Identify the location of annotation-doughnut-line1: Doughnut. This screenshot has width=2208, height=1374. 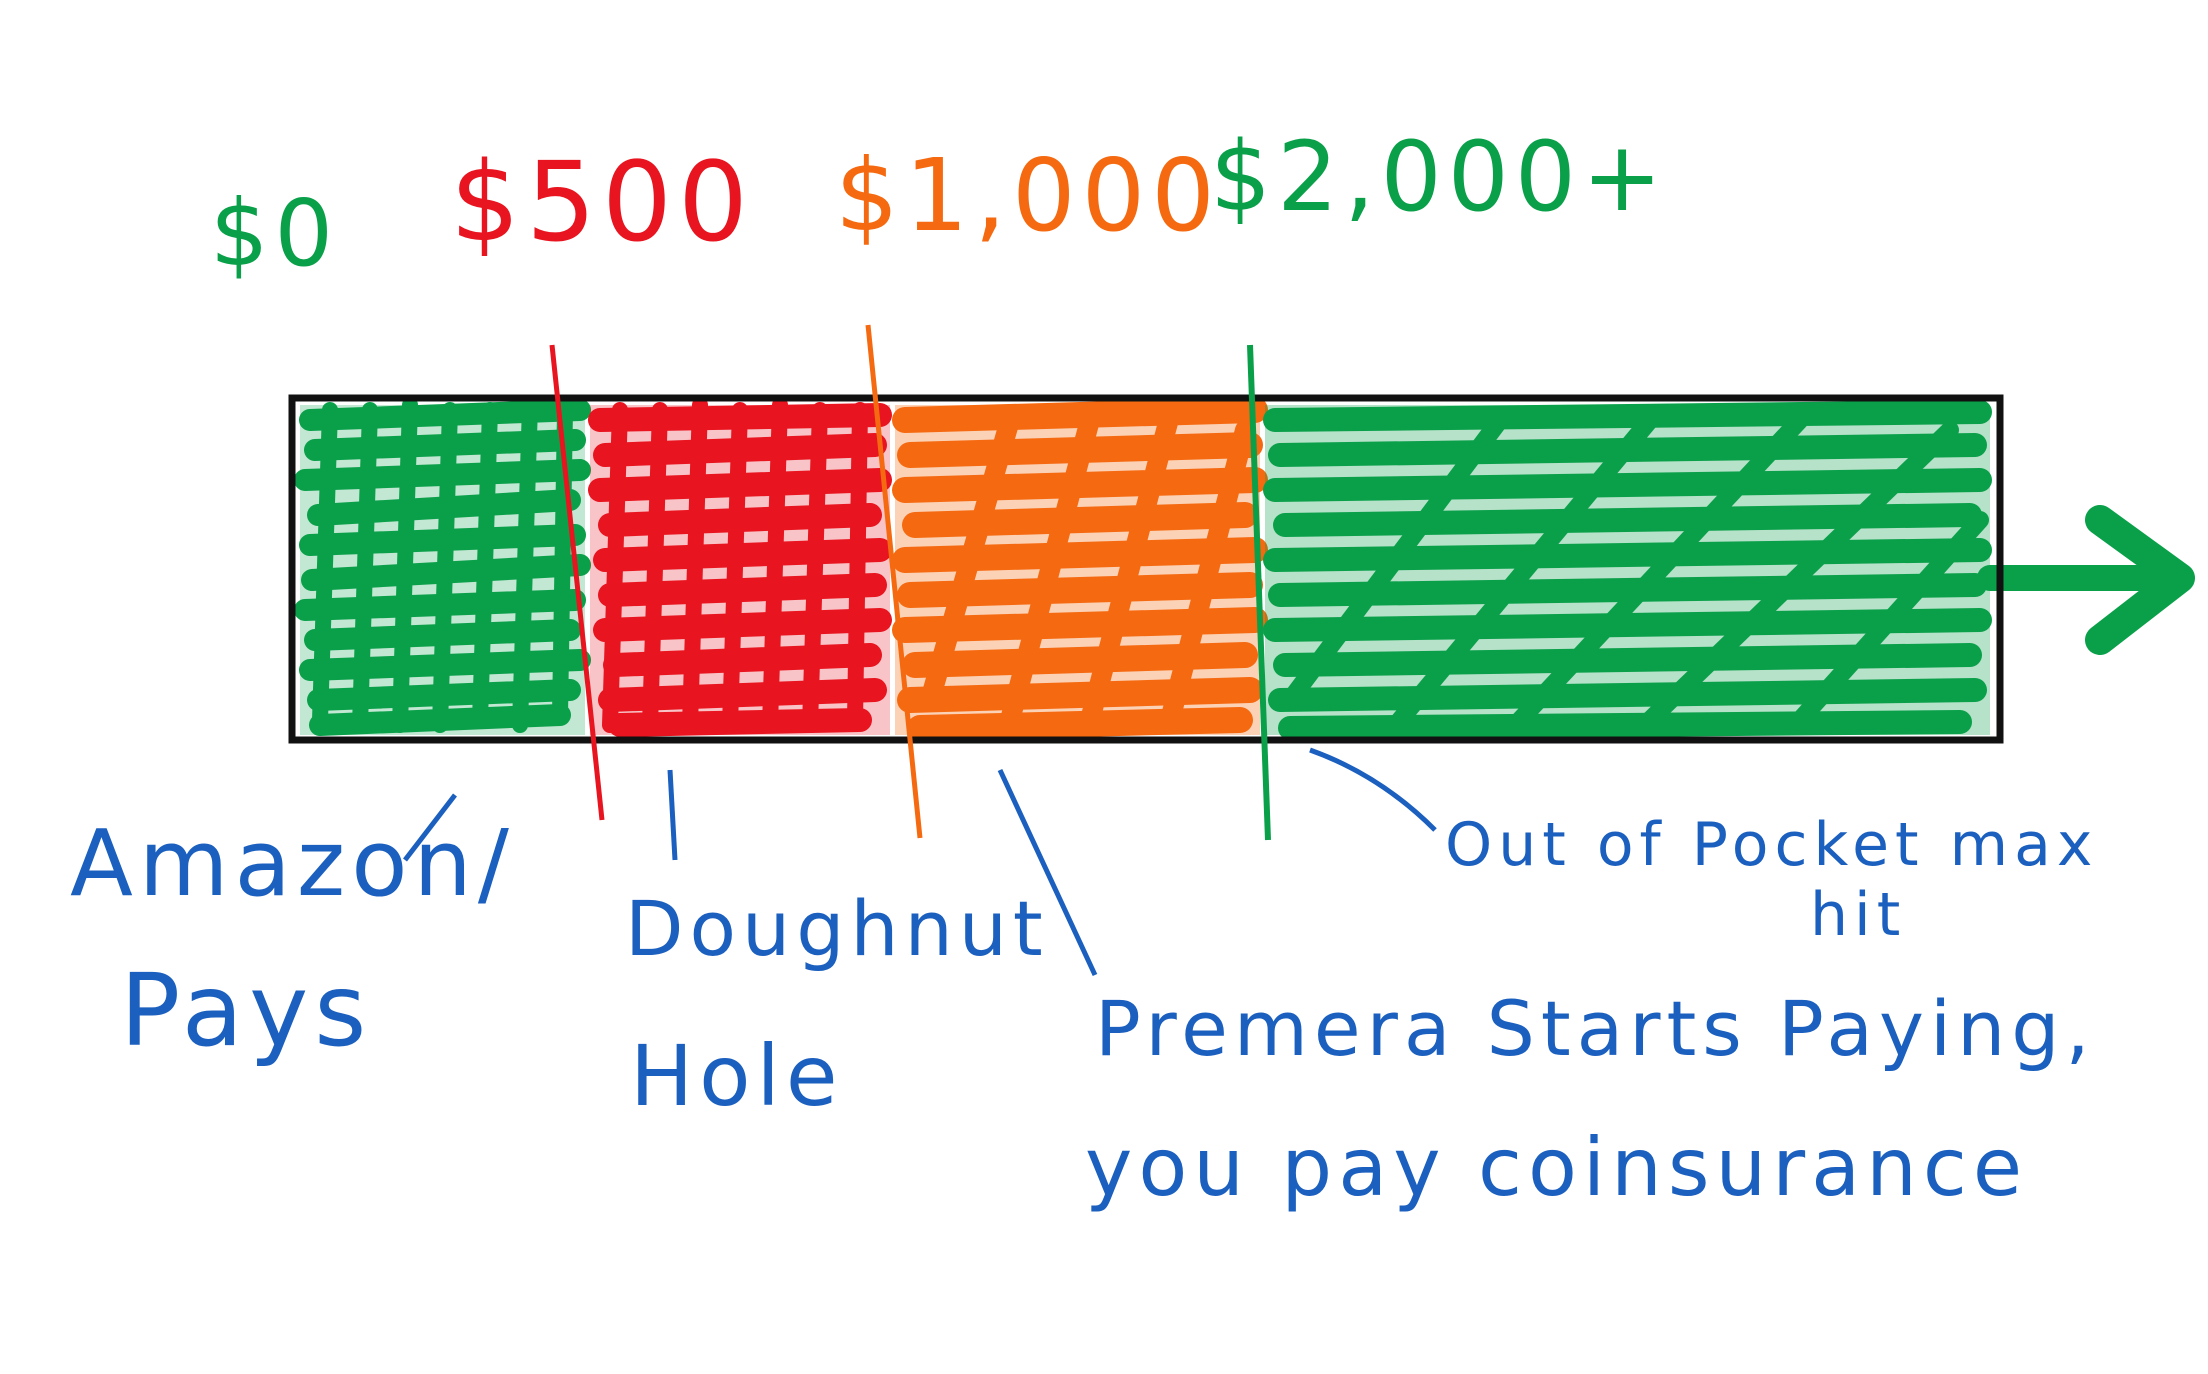
(837, 928).